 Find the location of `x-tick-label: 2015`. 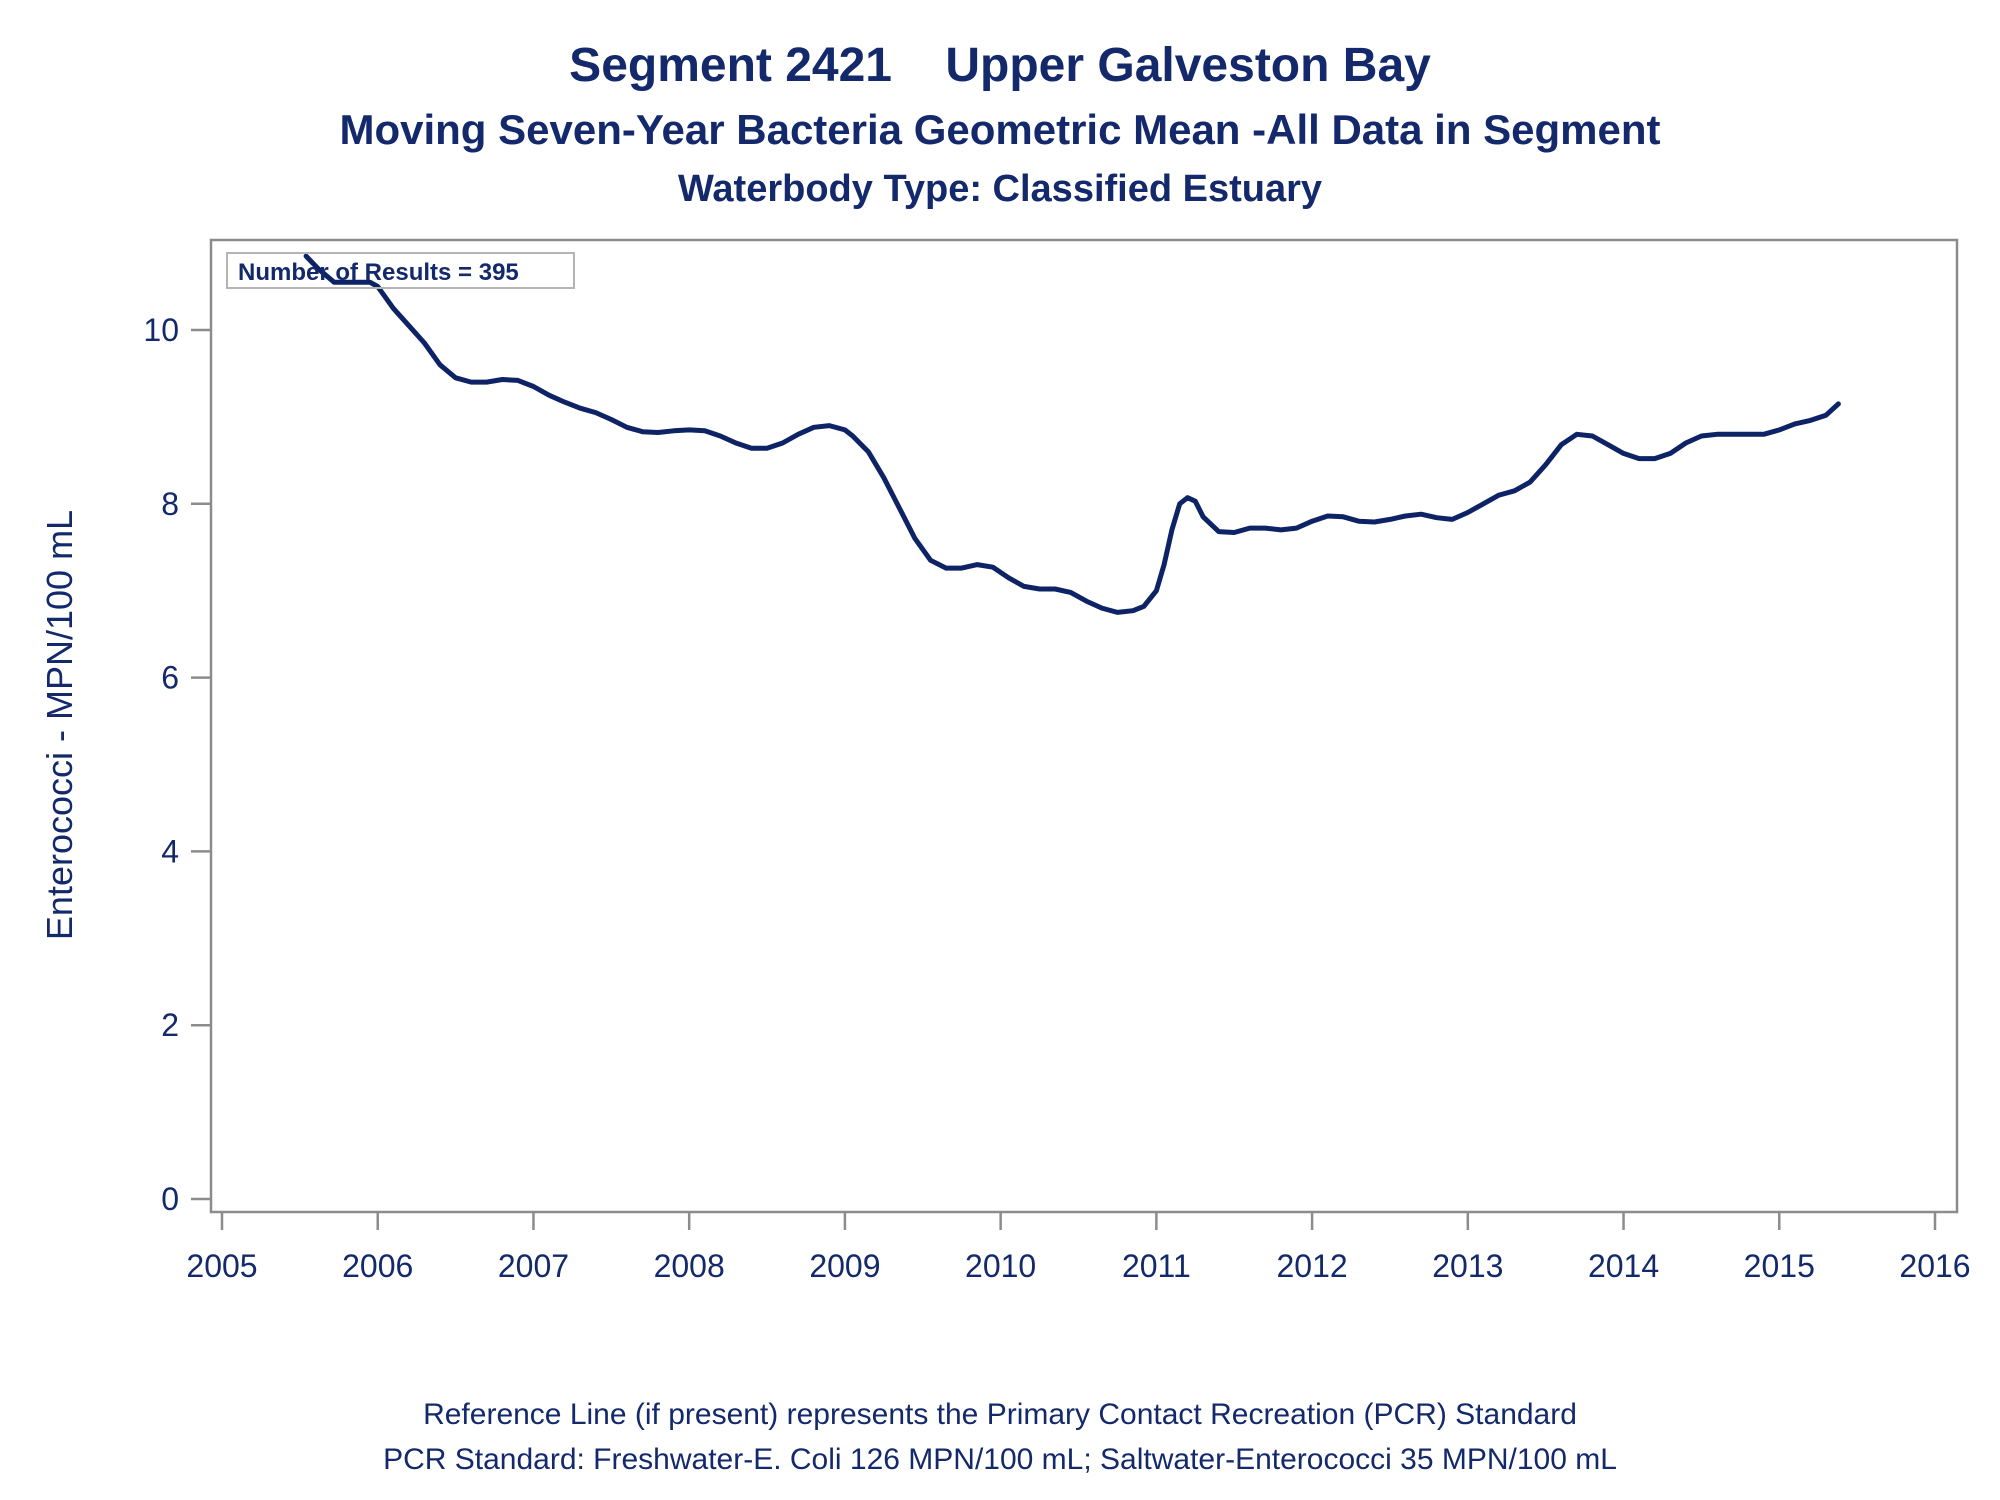

x-tick-label: 2015 is located at coordinates (1779, 1266).